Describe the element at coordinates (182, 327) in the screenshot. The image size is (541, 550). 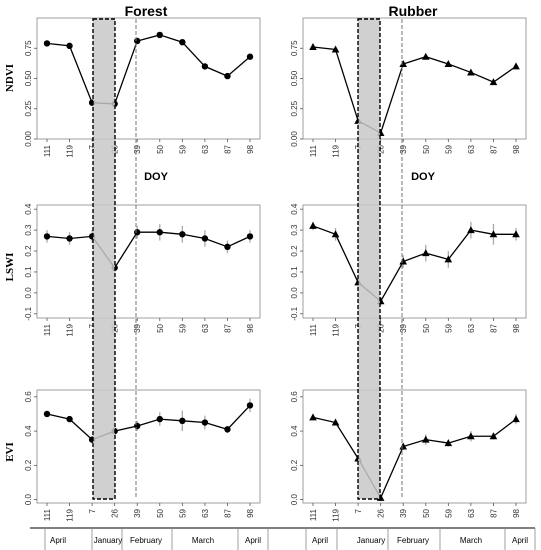
I see `forest-lswi-xtick-label: 59` at that location.